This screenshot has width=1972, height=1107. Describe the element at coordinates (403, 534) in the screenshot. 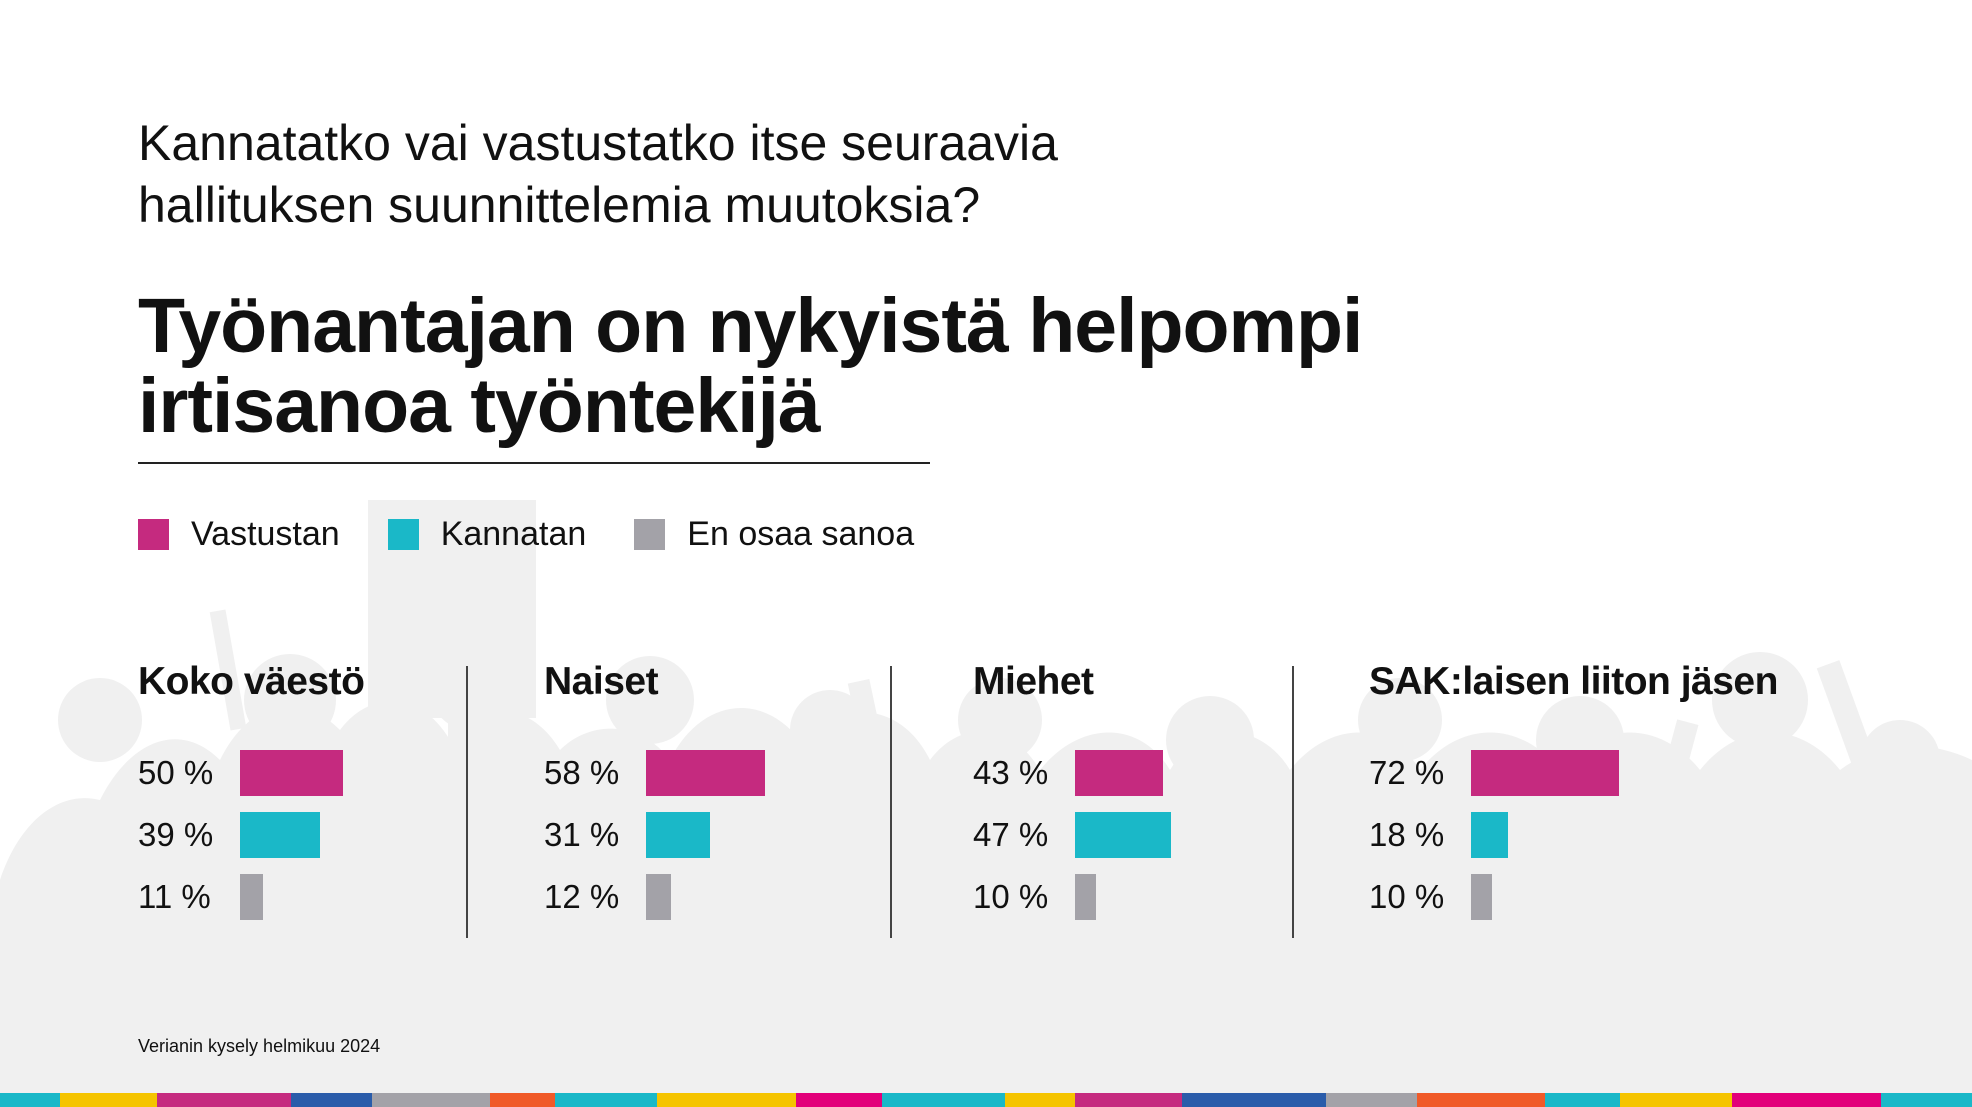

I see `legend-swatch-kannatan` at that location.